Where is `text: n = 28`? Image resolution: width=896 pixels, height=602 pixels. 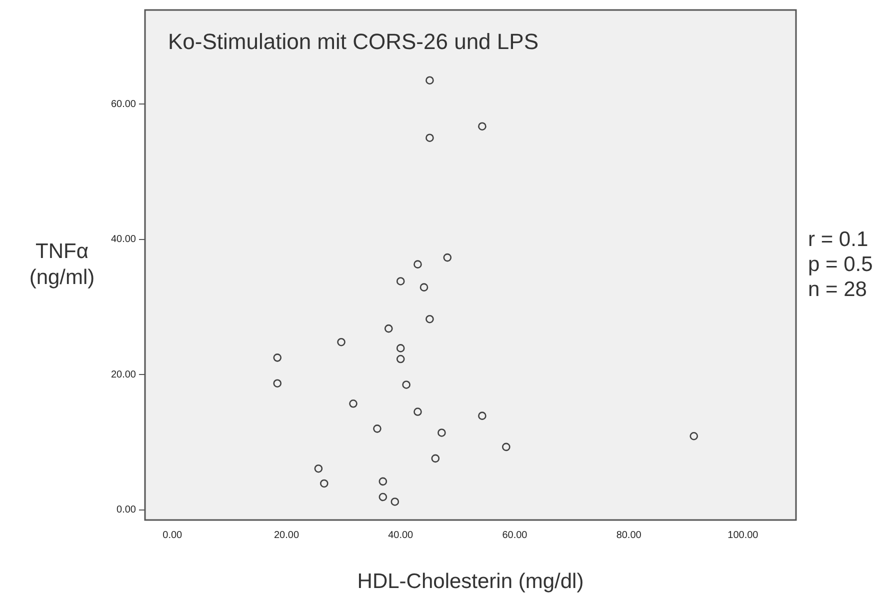
text: n = 28 is located at coordinates (837, 289).